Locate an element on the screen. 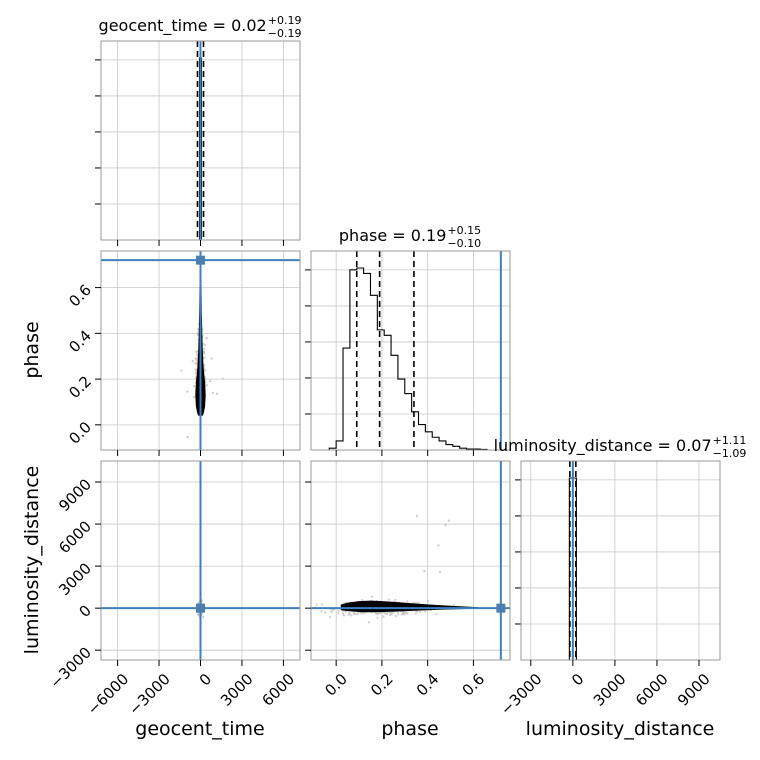 This screenshot has height=760, width=760. yaxis-label-phase: phase is located at coordinates (32, 349).